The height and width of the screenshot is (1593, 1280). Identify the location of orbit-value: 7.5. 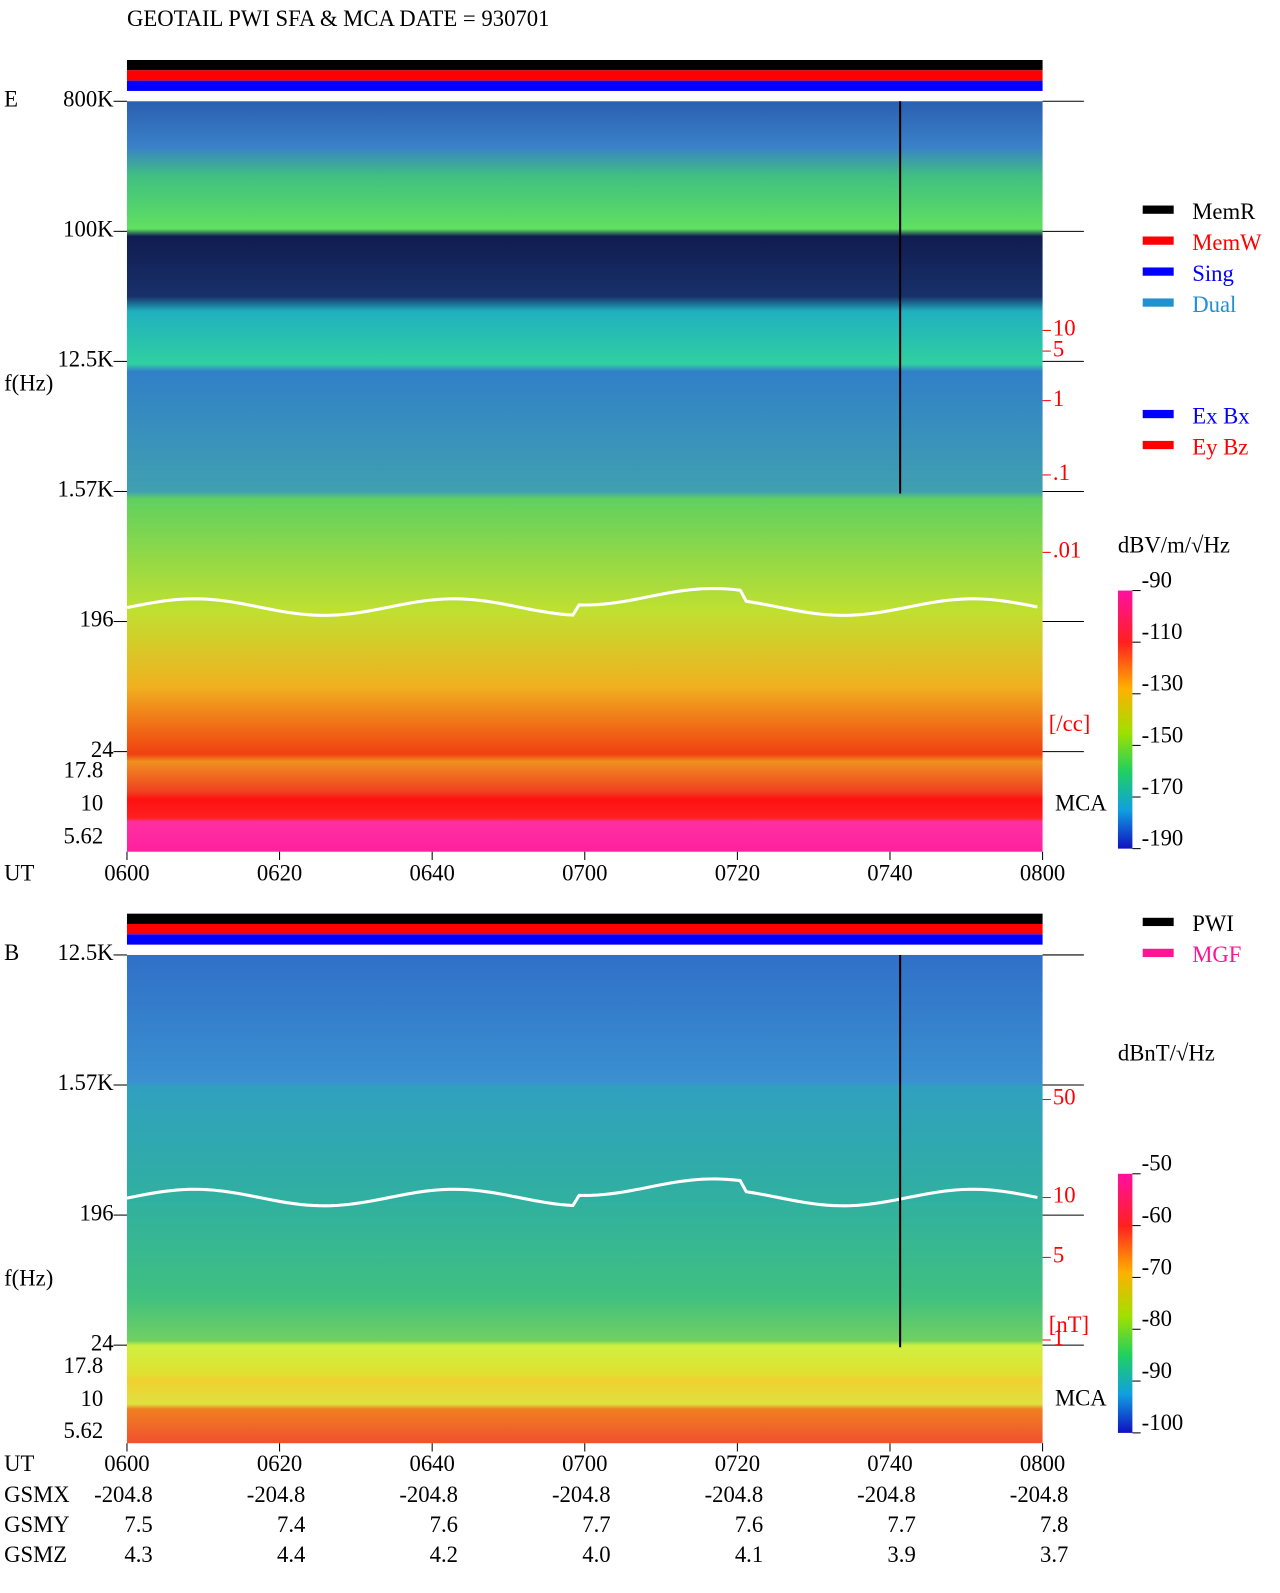
(138, 1524).